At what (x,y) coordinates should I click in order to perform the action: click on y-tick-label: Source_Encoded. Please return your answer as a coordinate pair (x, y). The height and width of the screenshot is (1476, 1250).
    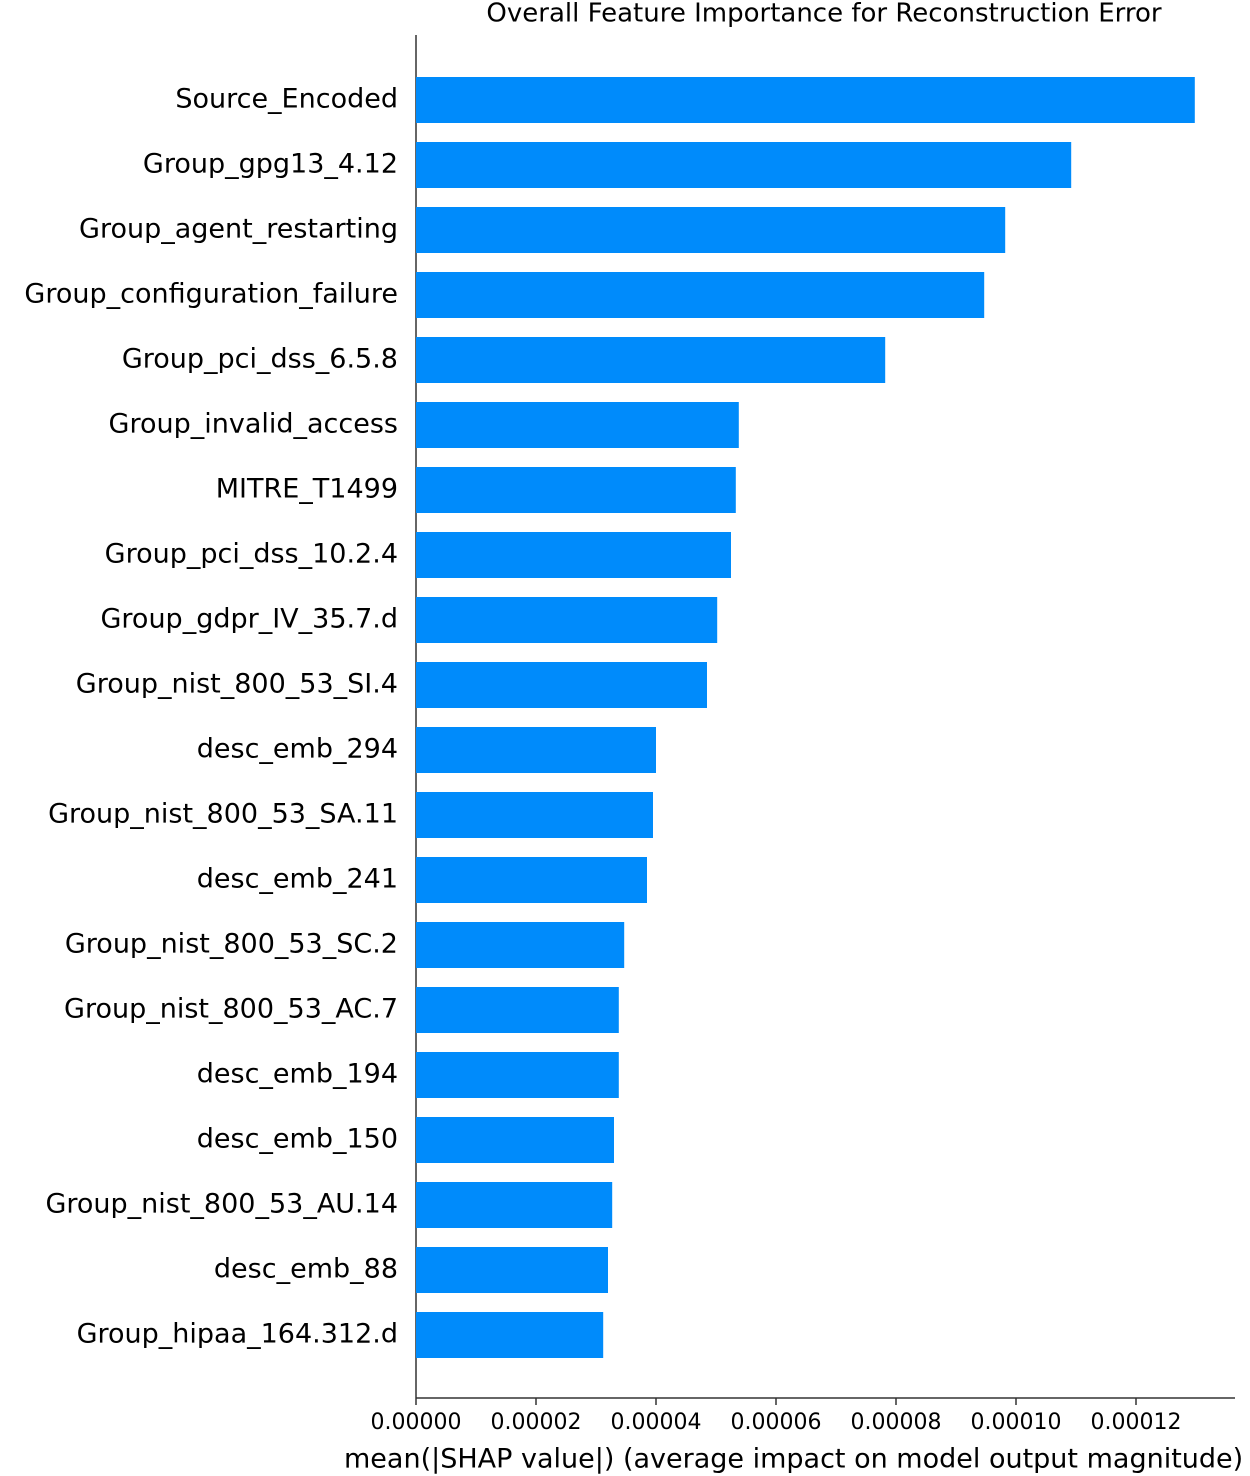
    Looking at the image, I should click on (286, 99).